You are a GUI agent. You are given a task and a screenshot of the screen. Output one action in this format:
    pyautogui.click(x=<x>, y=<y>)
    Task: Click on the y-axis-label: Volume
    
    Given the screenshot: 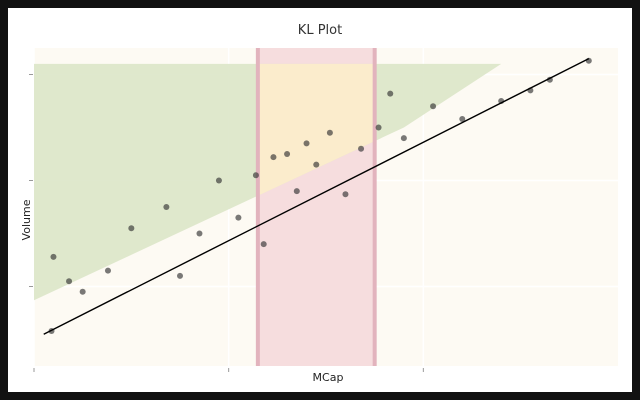 What is the action you would take?
    pyautogui.click(x=26, y=219)
    